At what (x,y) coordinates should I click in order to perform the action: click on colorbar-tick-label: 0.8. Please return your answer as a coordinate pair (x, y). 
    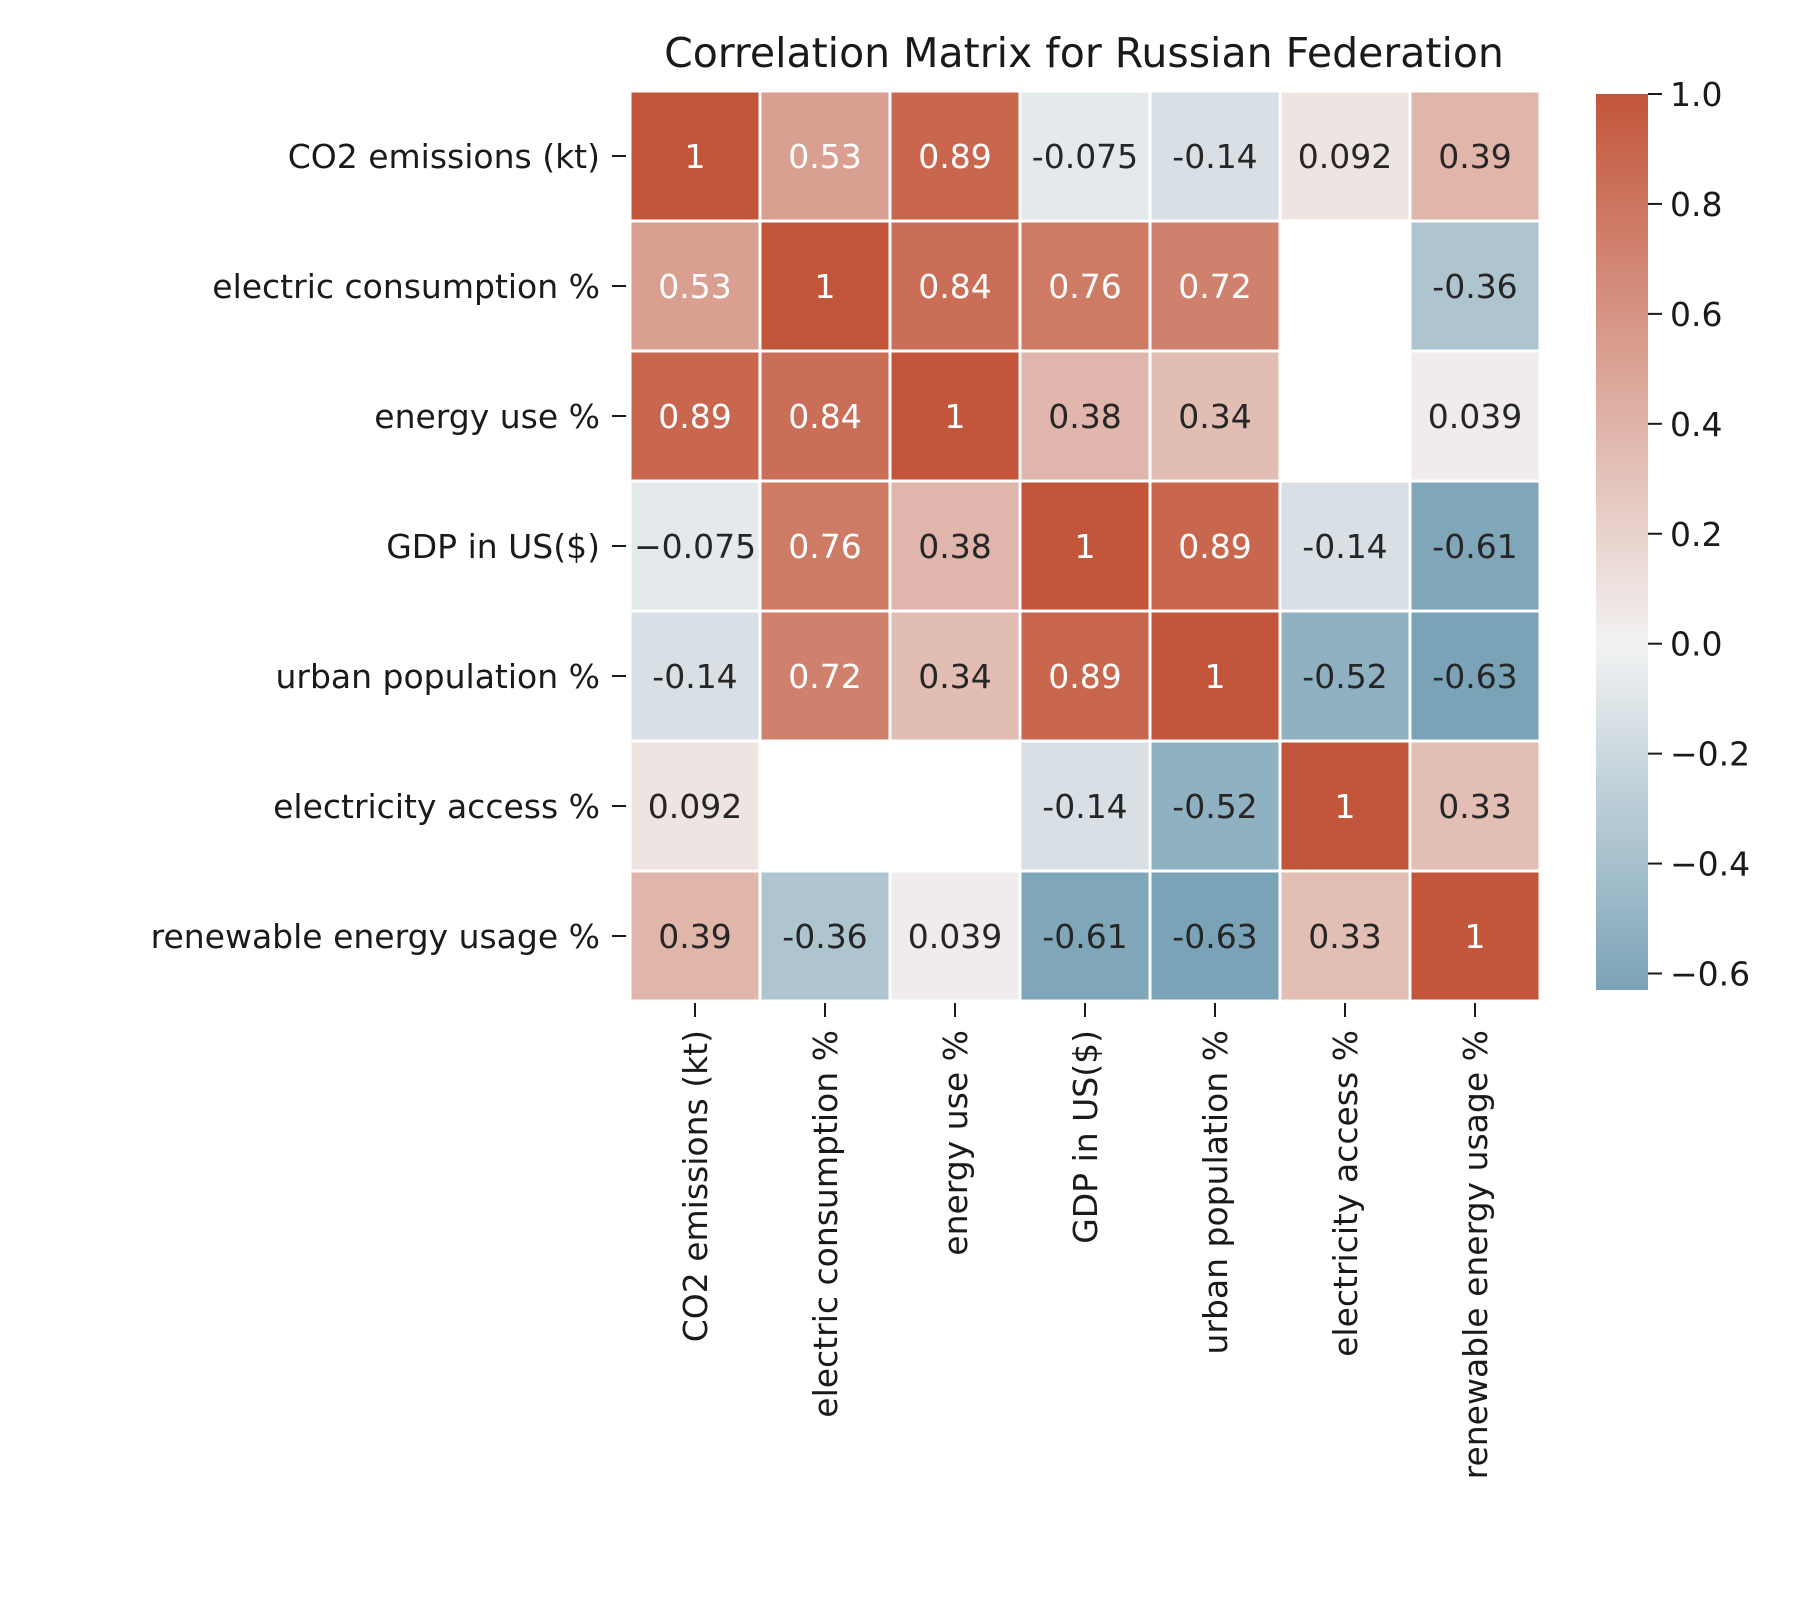
    Looking at the image, I should click on (1696, 204).